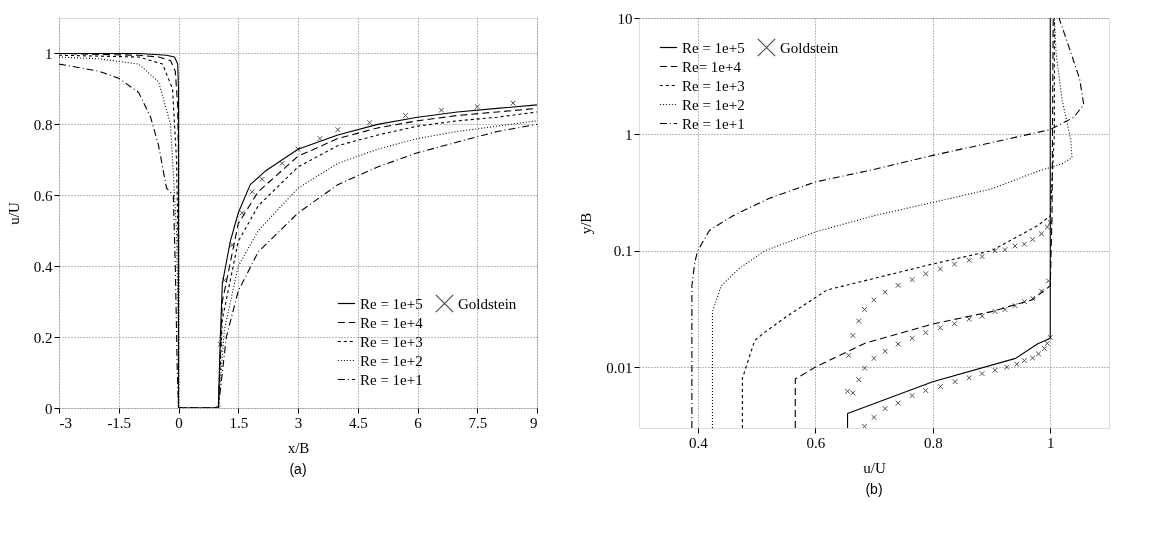 The width and height of the screenshot is (1167, 542). What do you see at coordinates (43, 124) in the screenshot?
I see `y-tick-label: 0.8` at bounding box center [43, 124].